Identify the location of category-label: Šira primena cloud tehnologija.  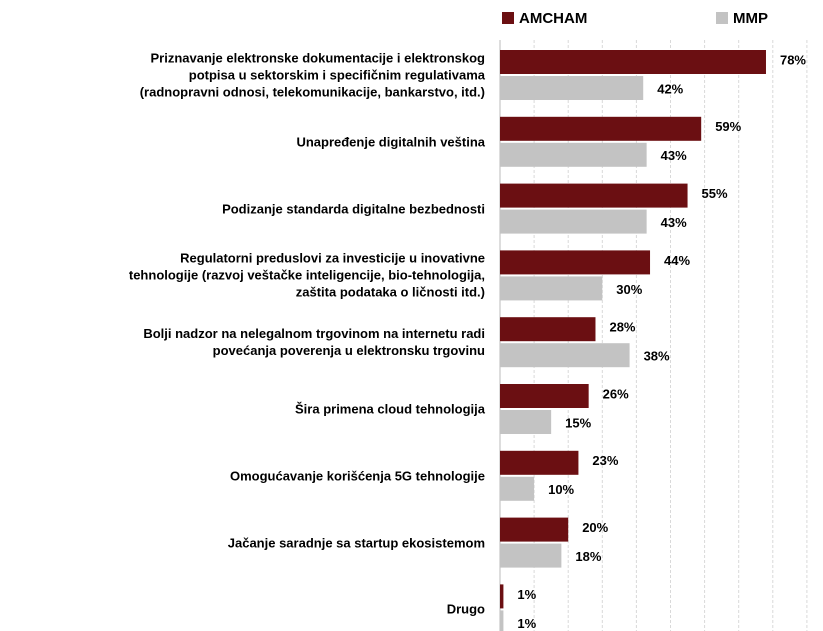
(390, 409).